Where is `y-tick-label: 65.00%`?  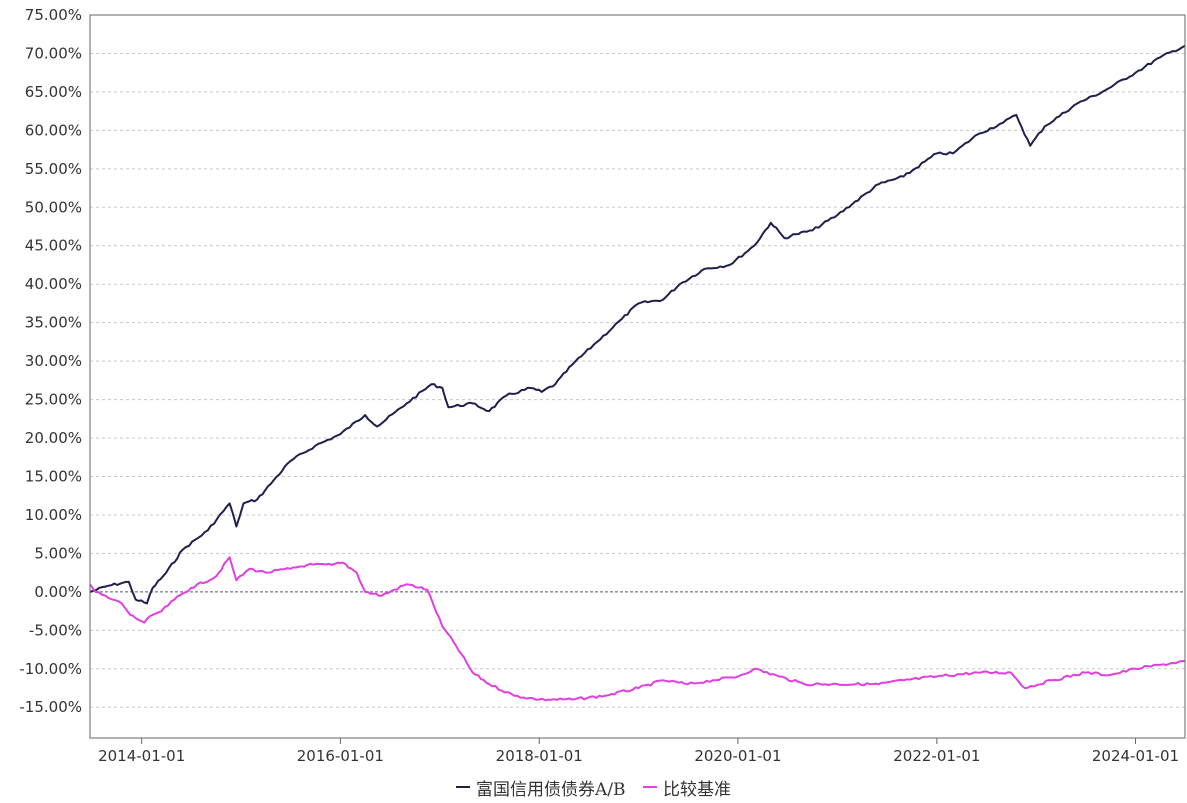
y-tick-label: 65.00% is located at coordinates (53, 92).